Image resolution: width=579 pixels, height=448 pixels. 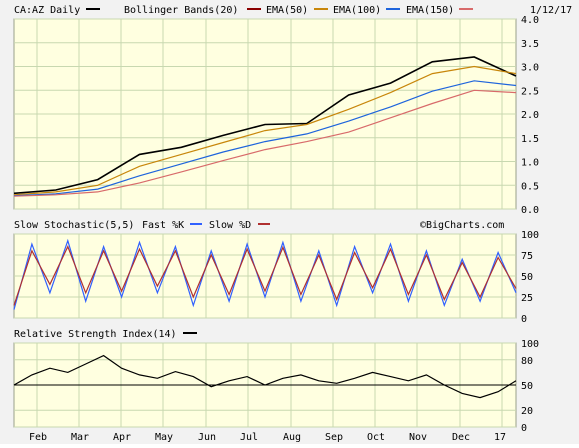 What do you see at coordinates (462, 225) in the screenshot?
I see `watermark: ©BigCharts.com` at bounding box center [462, 225].